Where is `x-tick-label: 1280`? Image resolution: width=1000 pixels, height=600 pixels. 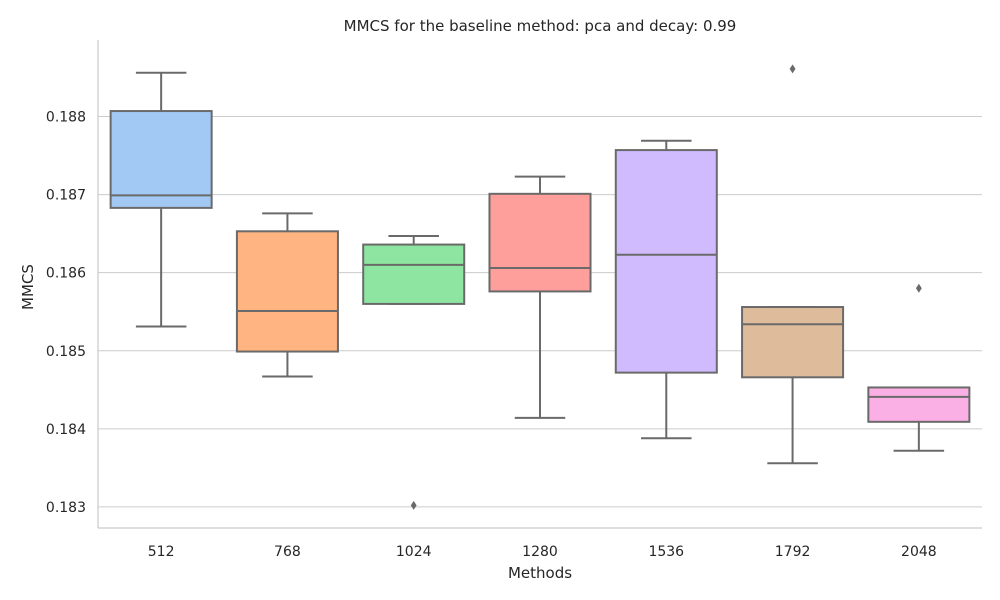 x-tick-label: 1280 is located at coordinates (540, 552).